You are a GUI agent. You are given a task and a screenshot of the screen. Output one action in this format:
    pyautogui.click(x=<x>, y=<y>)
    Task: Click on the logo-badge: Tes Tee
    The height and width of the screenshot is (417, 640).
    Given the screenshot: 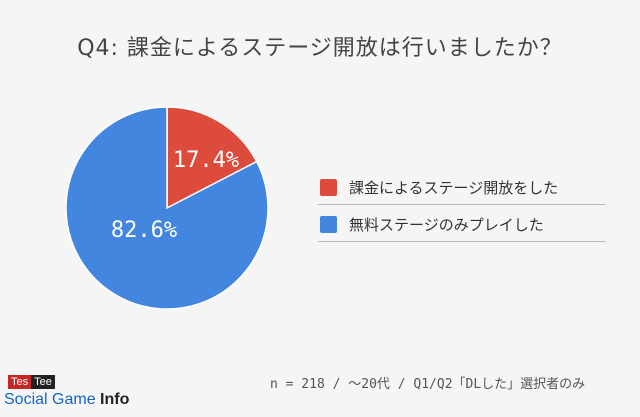 What is the action you would take?
    pyautogui.click(x=76, y=382)
    